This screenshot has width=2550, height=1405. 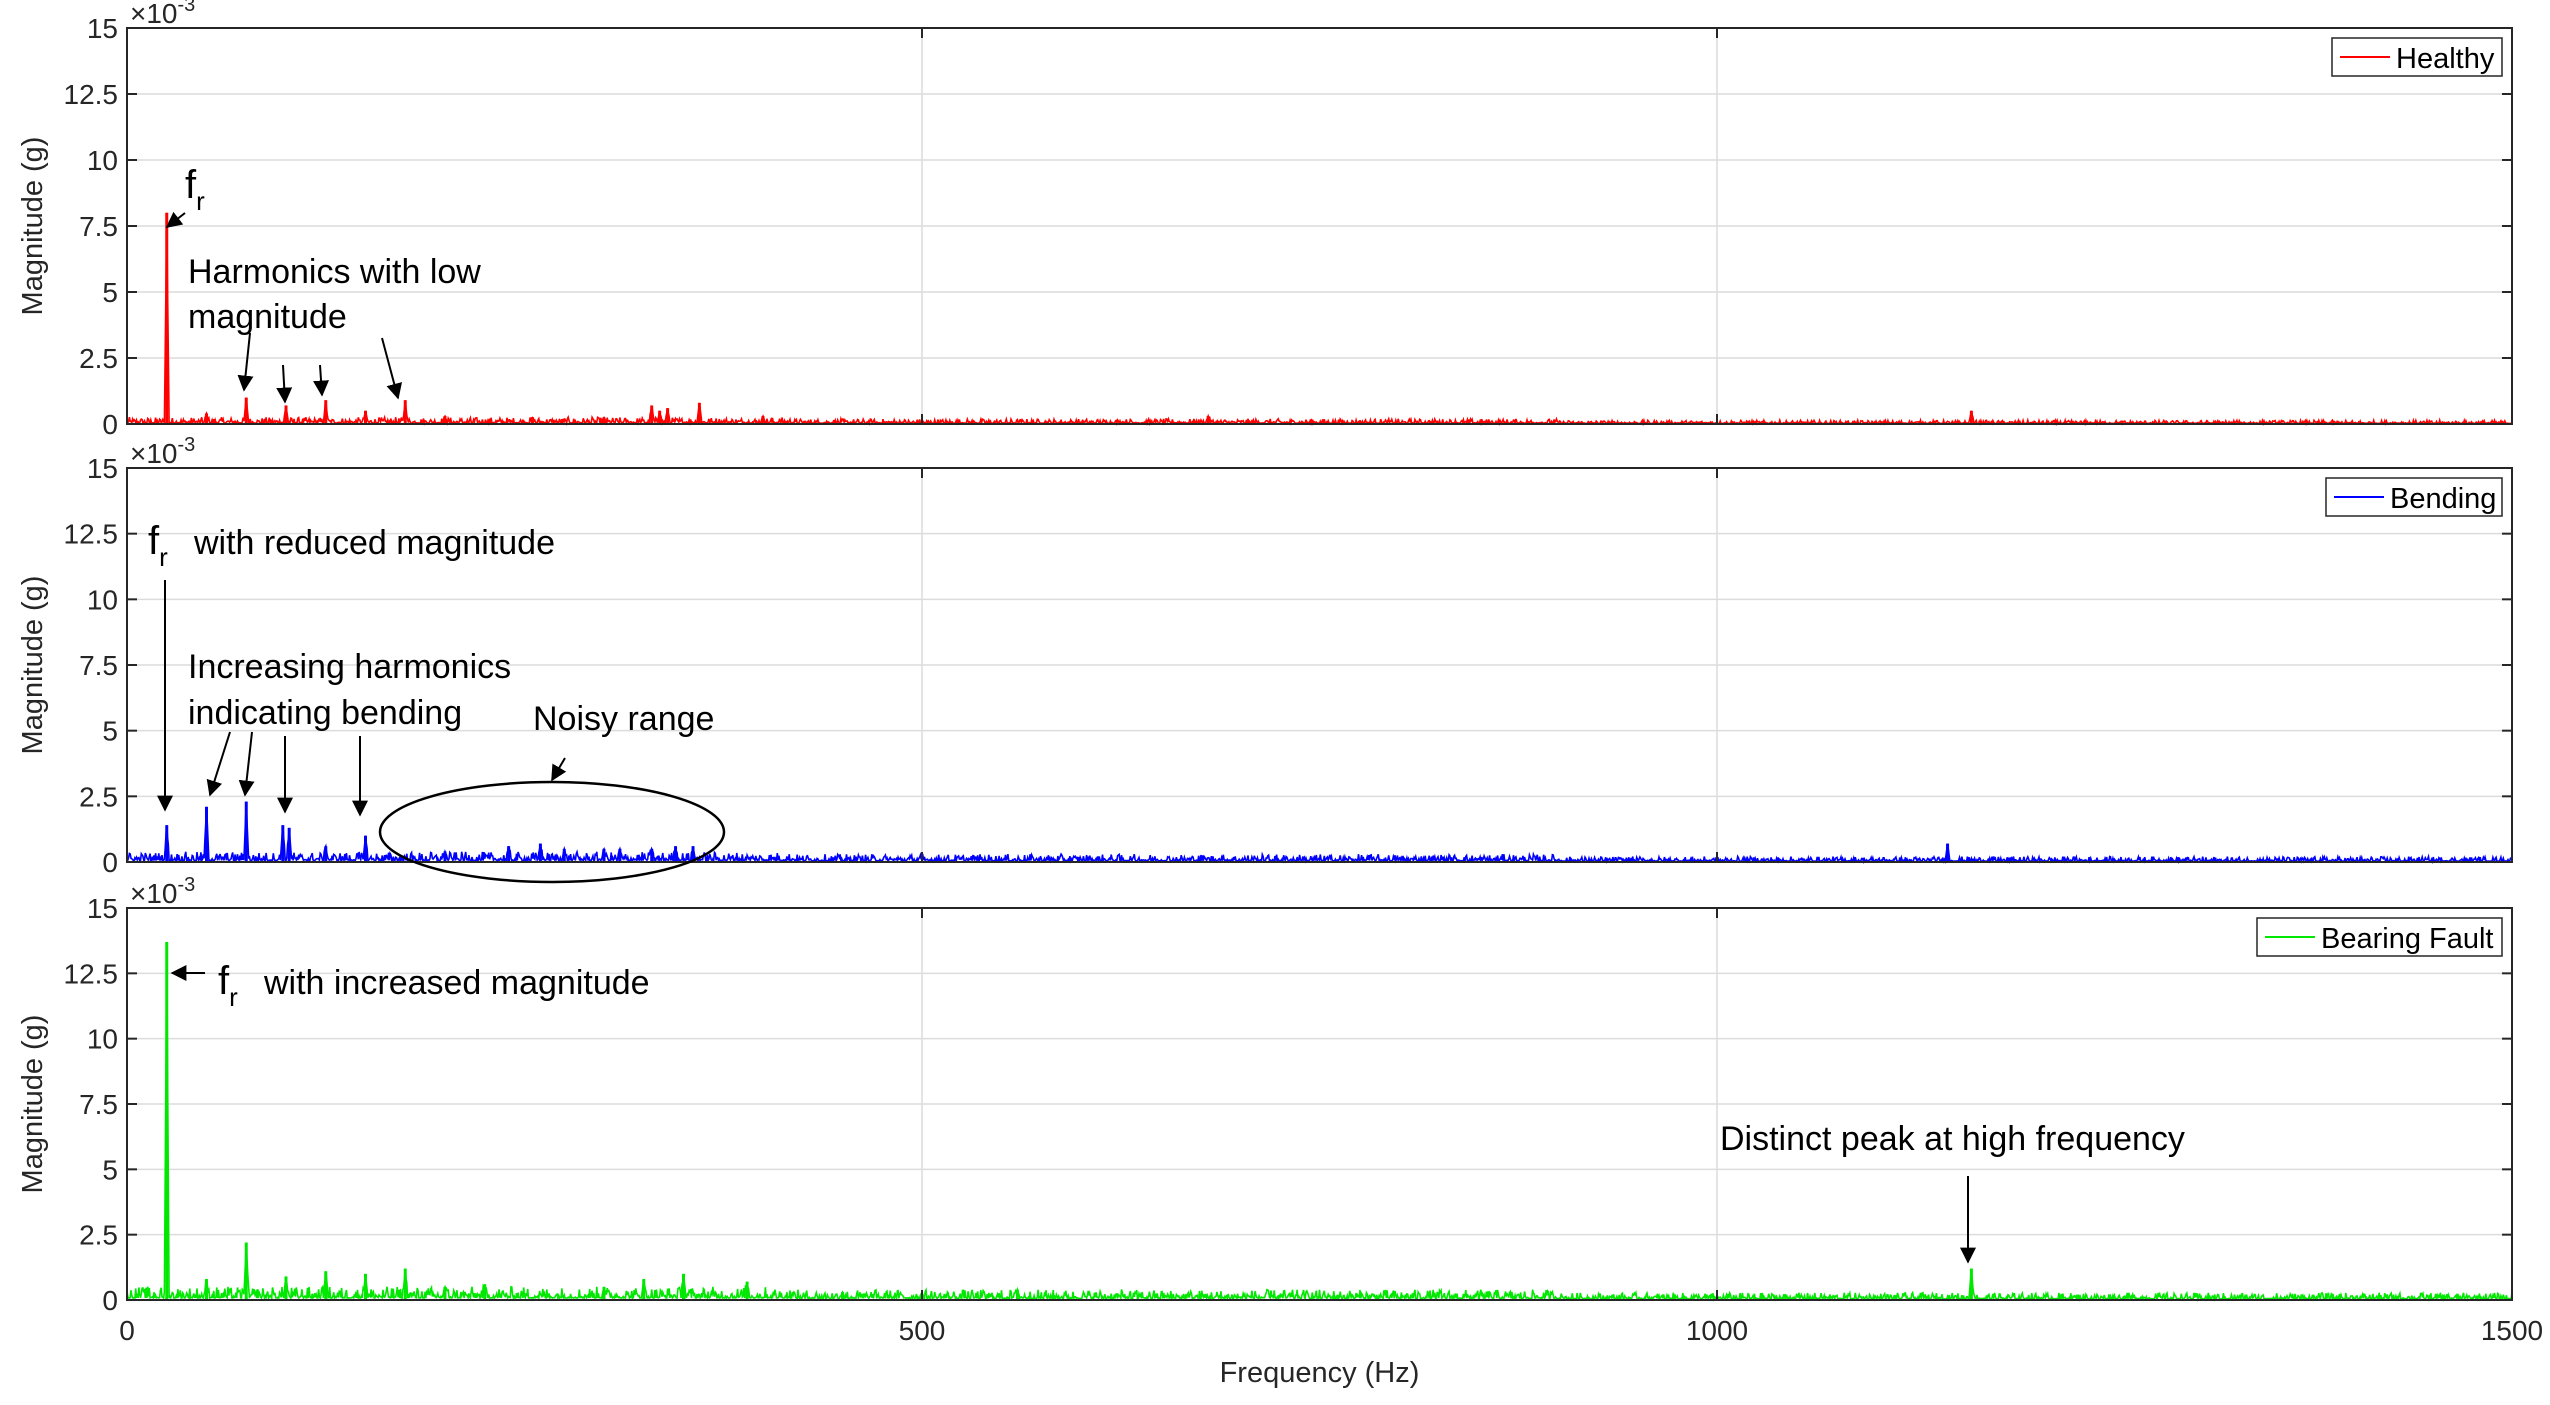 I want to click on x-axis-label: Frequency (Hz), so click(x=1320, y=1373).